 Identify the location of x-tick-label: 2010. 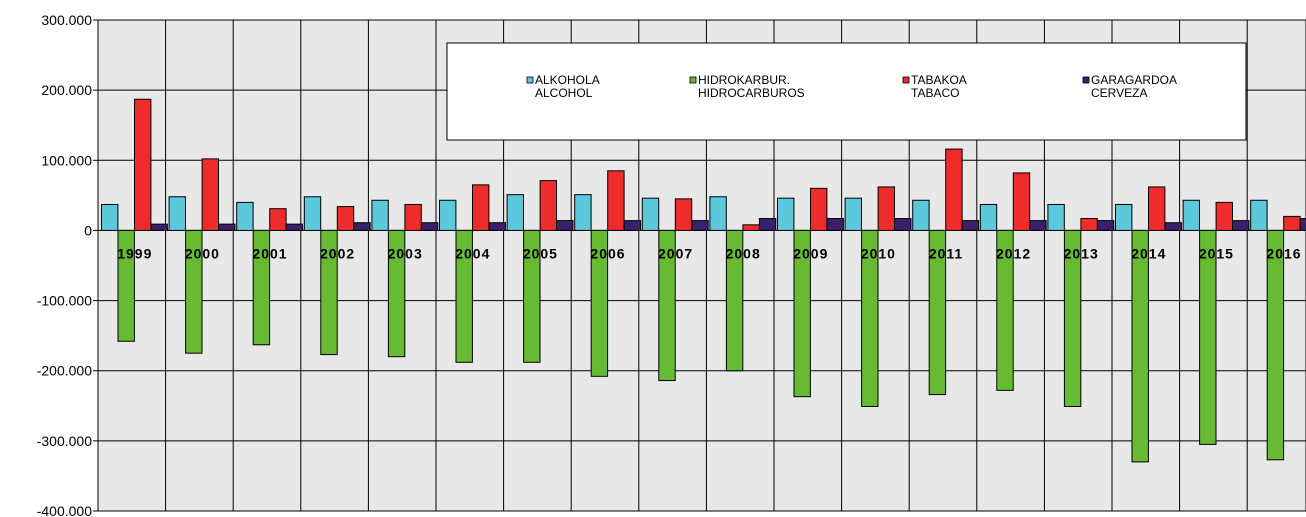
(878, 253).